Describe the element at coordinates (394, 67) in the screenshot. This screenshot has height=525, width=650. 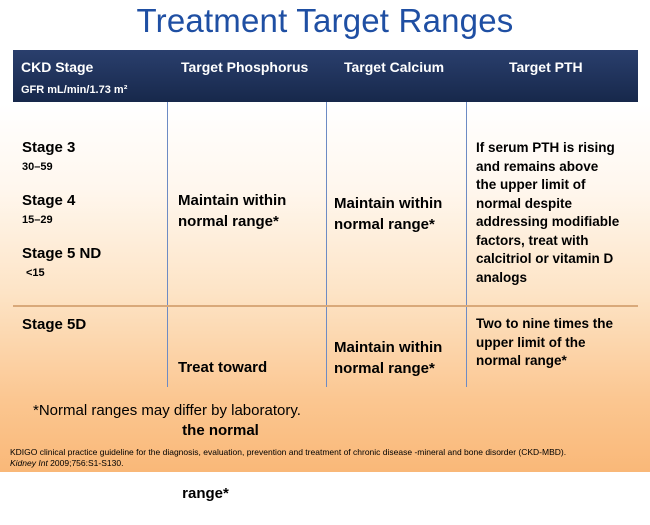
I see `header-target-calcium: Target Calcium` at that location.